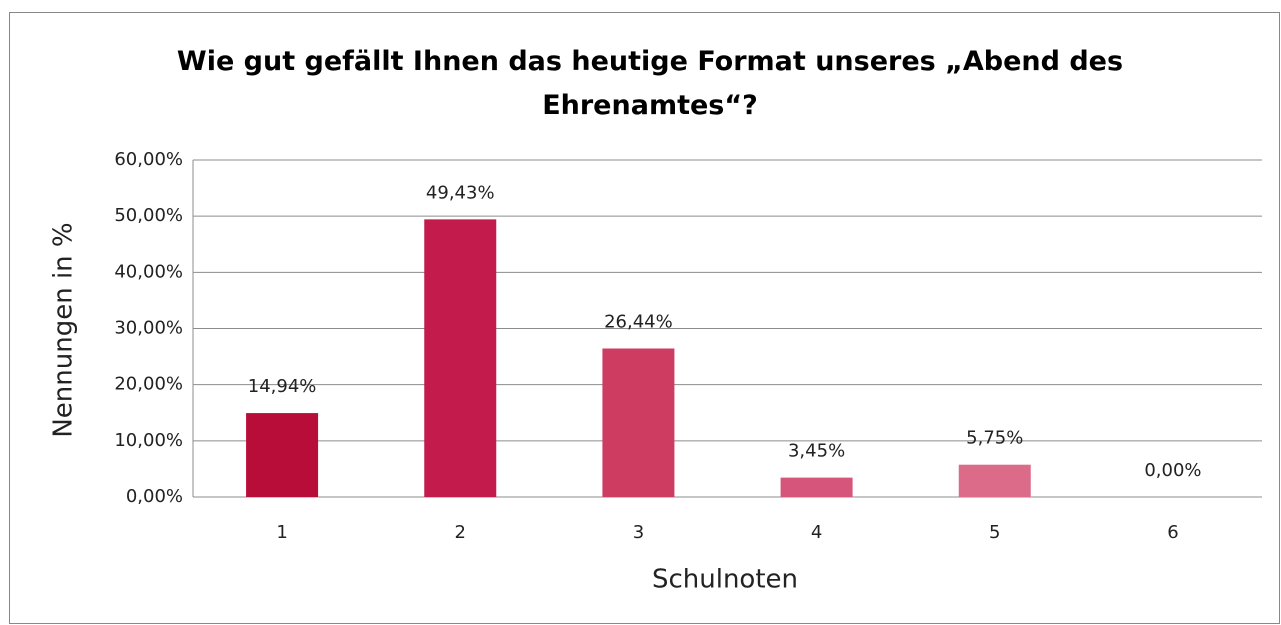 The width and height of the screenshot is (1281, 625). I want to click on data-label: 5,75%, so click(994, 438).